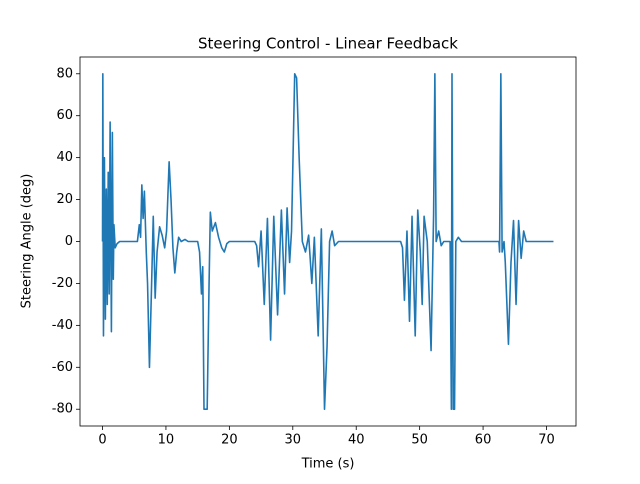 The height and width of the screenshot is (484, 640). Describe the element at coordinates (27, 241) in the screenshot. I see `y-axis-label: Steering Angle (deg)` at that location.